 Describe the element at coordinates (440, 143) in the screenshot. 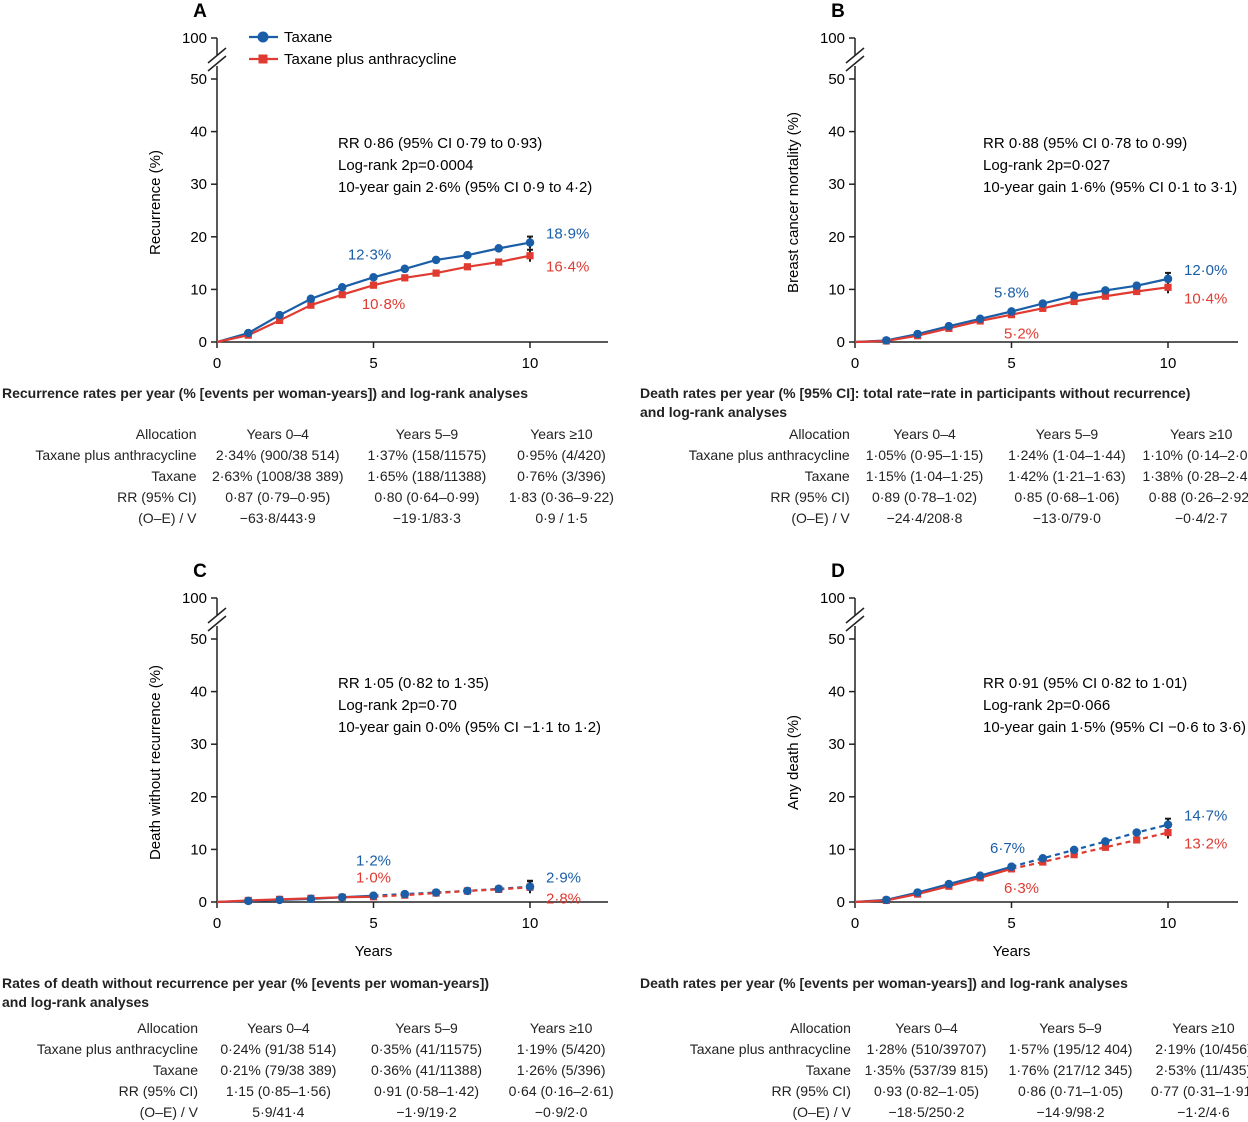

I see `stat-line: RR 0·86 (95% CI 0·79 to 0·93)` at that location.